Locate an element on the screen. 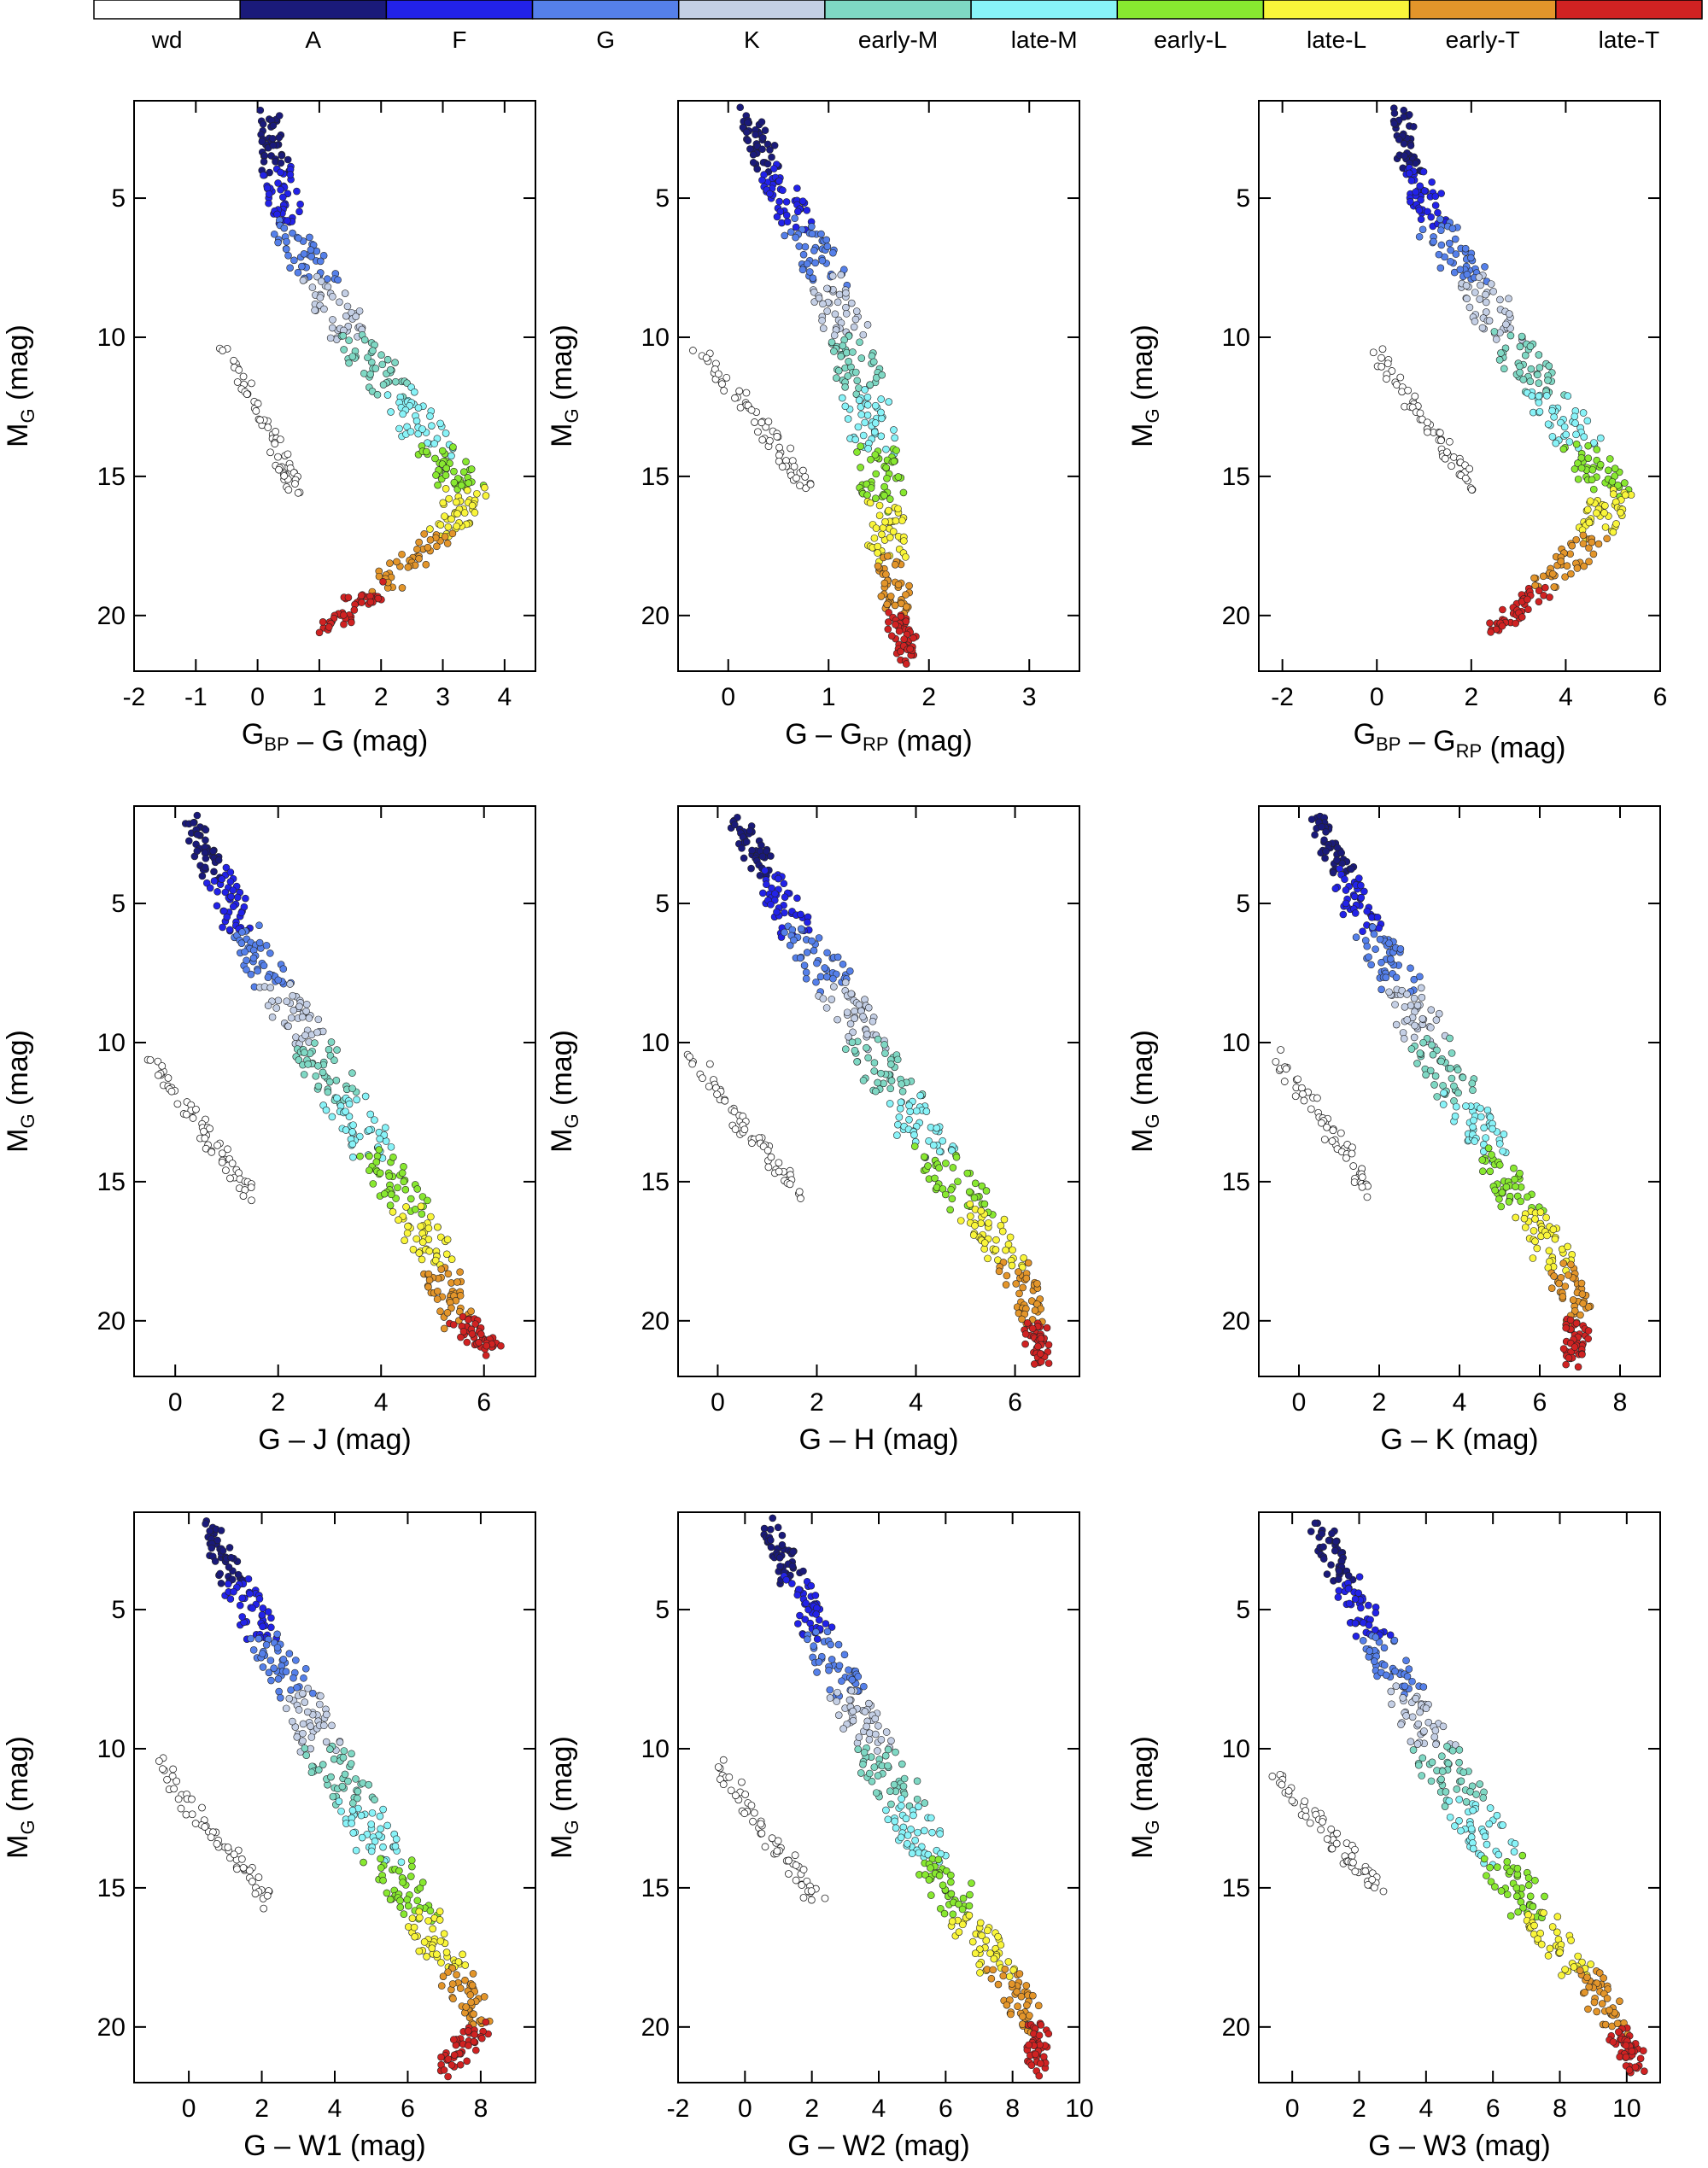  plot-frame is located at coordinates (1459, 1797).